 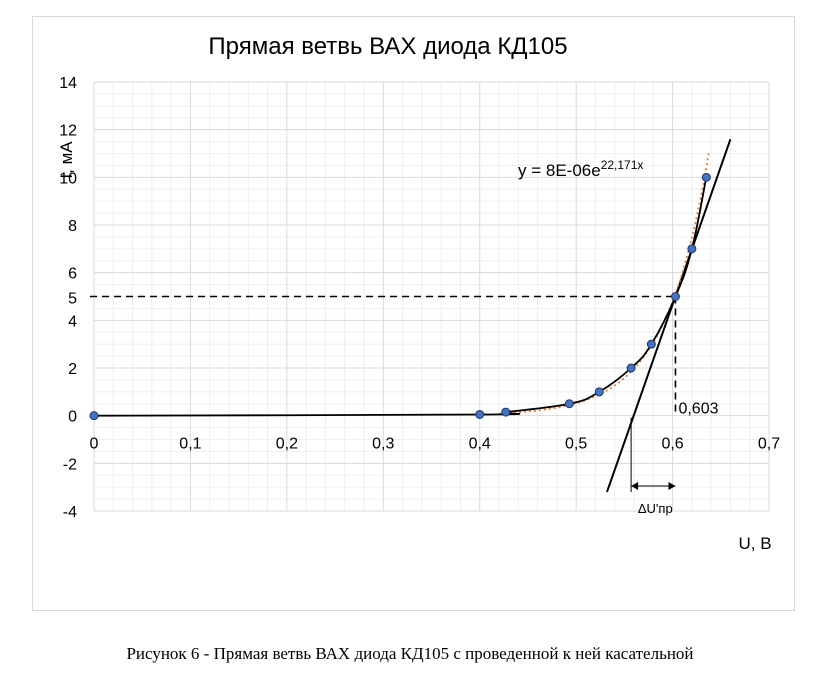 I want to click on delta-label: ΔU'пр, so click(x=655, y=508).